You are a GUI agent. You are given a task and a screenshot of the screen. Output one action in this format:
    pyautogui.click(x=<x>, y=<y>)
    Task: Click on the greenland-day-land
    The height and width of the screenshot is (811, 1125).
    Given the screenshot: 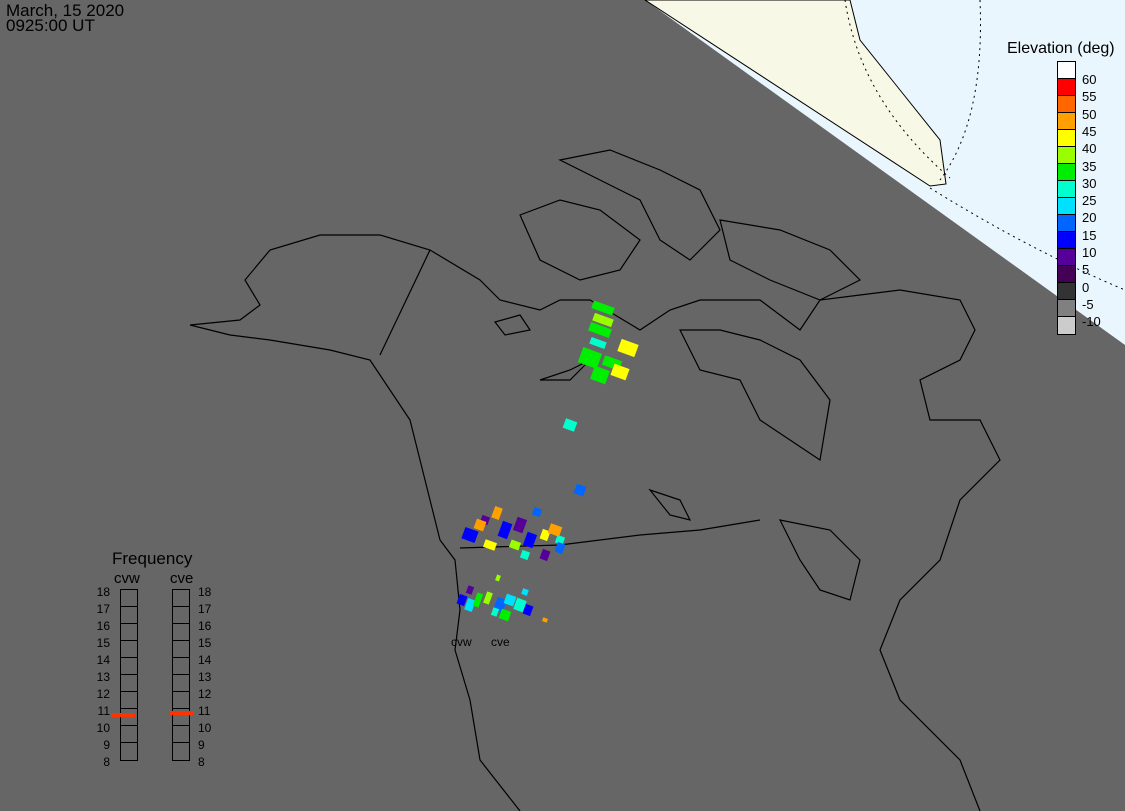 What is the action you would take?
    pyautogui.click(x=795, y=93)
    